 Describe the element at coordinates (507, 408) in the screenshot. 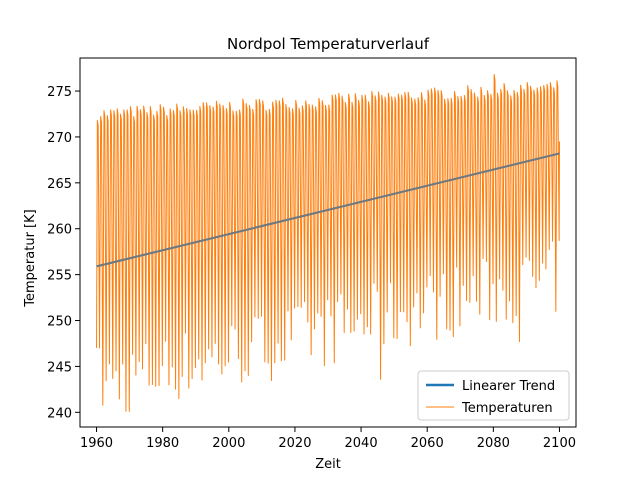

I see `legend-entry-label: Temperaturen` at that location.